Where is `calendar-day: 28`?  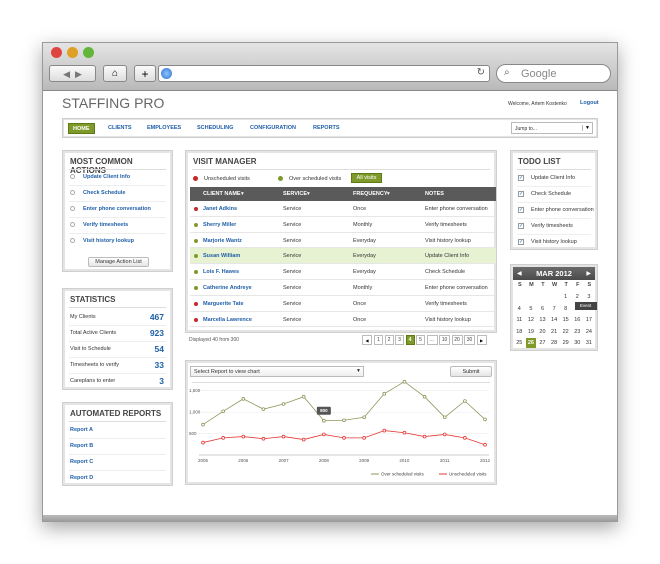
calendar-day: 28 is located at coordinates (554, 343).